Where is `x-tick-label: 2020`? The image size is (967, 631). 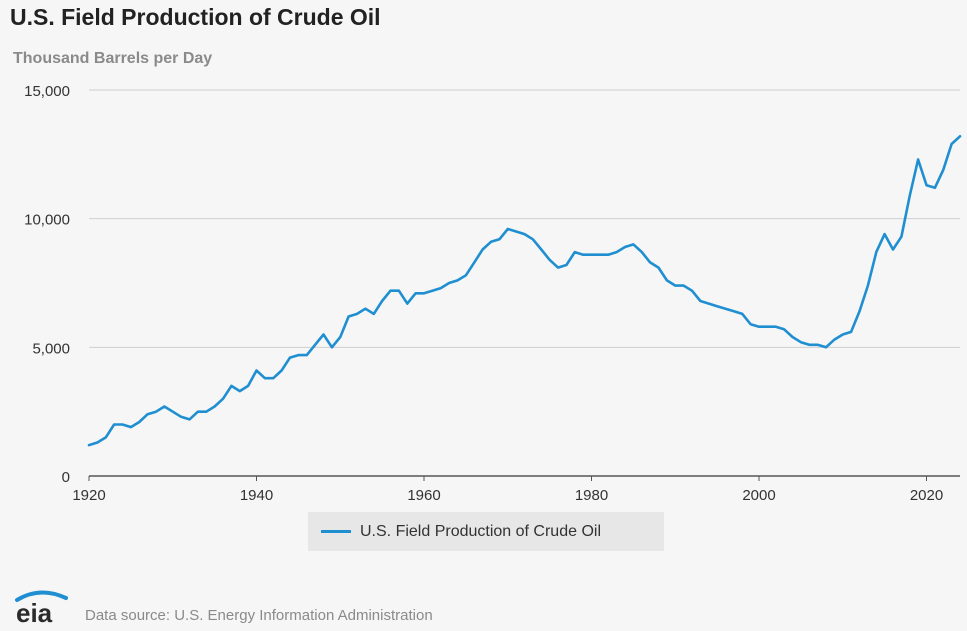 x-tick-label: 2020 is located at coordinates (926, 493).